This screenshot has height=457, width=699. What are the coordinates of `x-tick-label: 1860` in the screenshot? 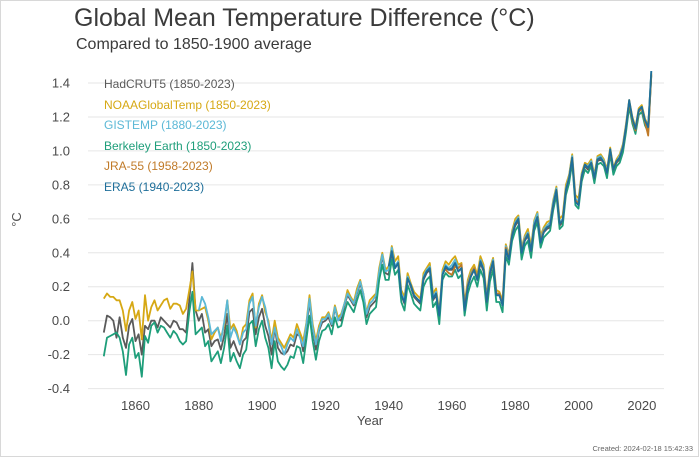 It's located at (135, 405).